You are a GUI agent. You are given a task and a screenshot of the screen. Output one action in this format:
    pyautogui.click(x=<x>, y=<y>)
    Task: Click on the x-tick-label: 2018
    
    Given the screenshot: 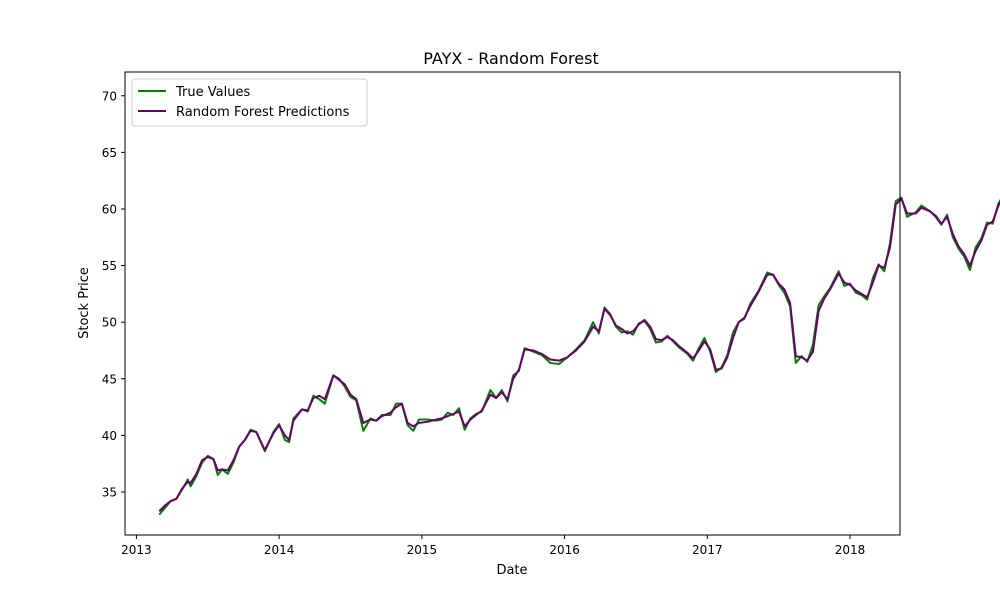 What is the action you would take?
    pyautogui.click(x=850, y=550)
    